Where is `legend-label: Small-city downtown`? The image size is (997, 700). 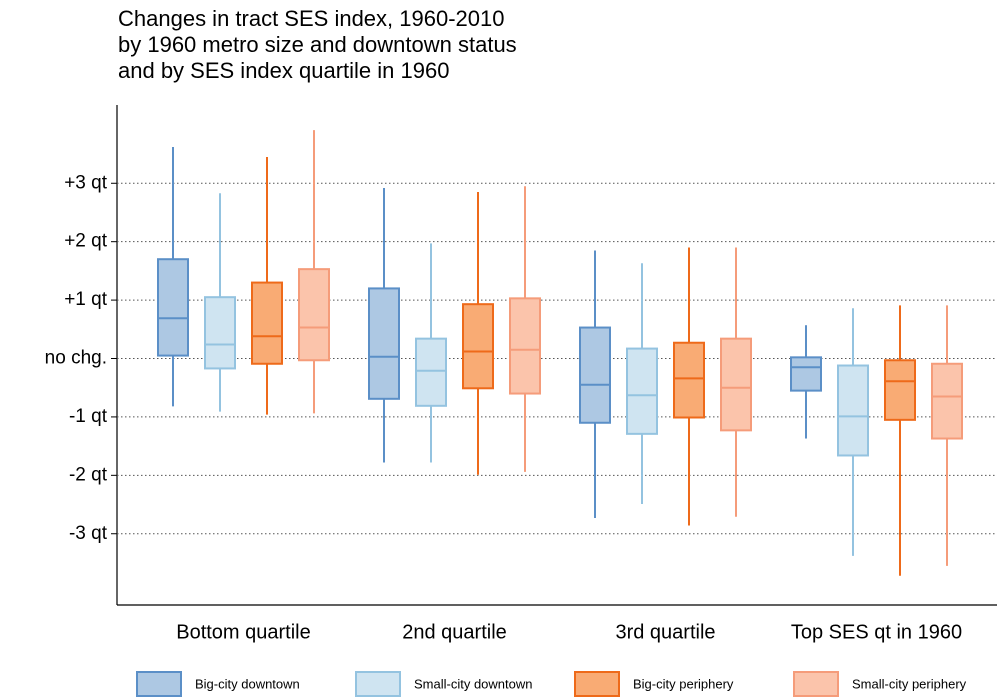
legend-label: Small-city downtown is located at coordinates (473, 683).